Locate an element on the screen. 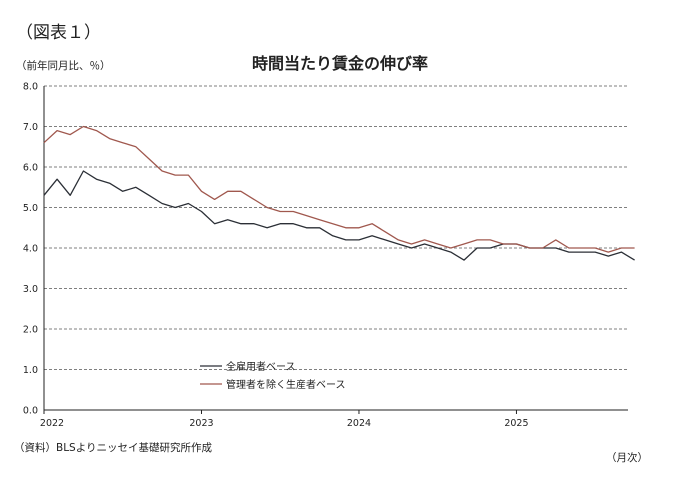  x-tick-label: 2024 is located at coordinates (359, 423).